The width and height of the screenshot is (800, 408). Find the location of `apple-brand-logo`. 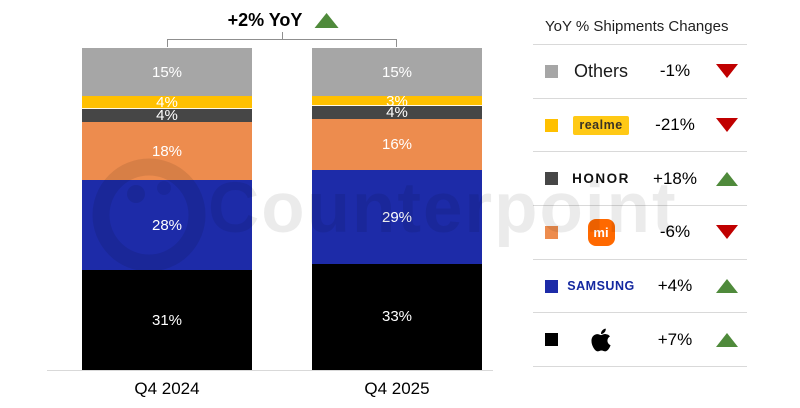

apple-brand-logo is located at coordinates (601, 340).